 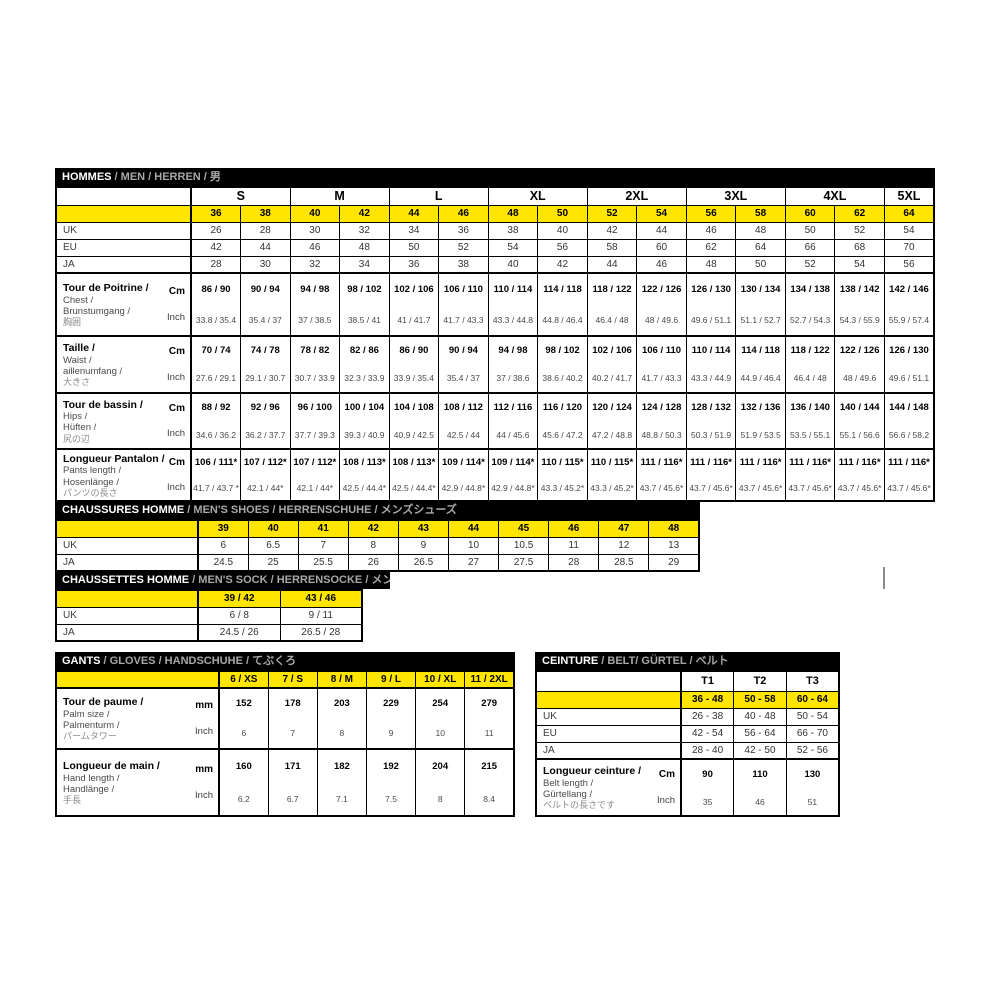 I want to click on section-title-sub: / BELT/ GÜRTEL / ベルト, so click(x=663, y=661).